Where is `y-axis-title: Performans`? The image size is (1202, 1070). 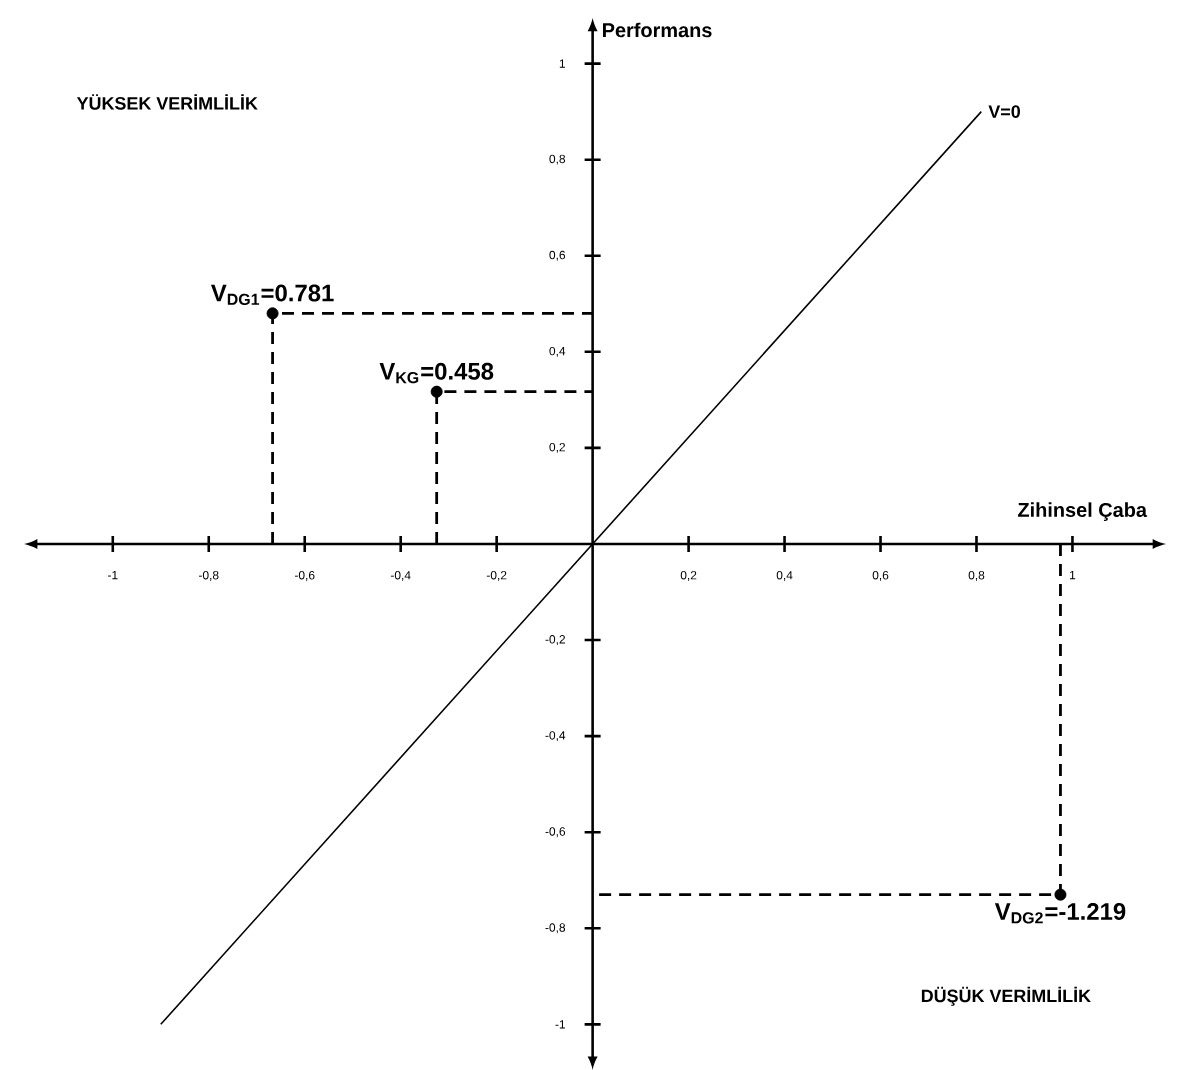
y-axis-title: Performans is located at coordinates (657, 30).